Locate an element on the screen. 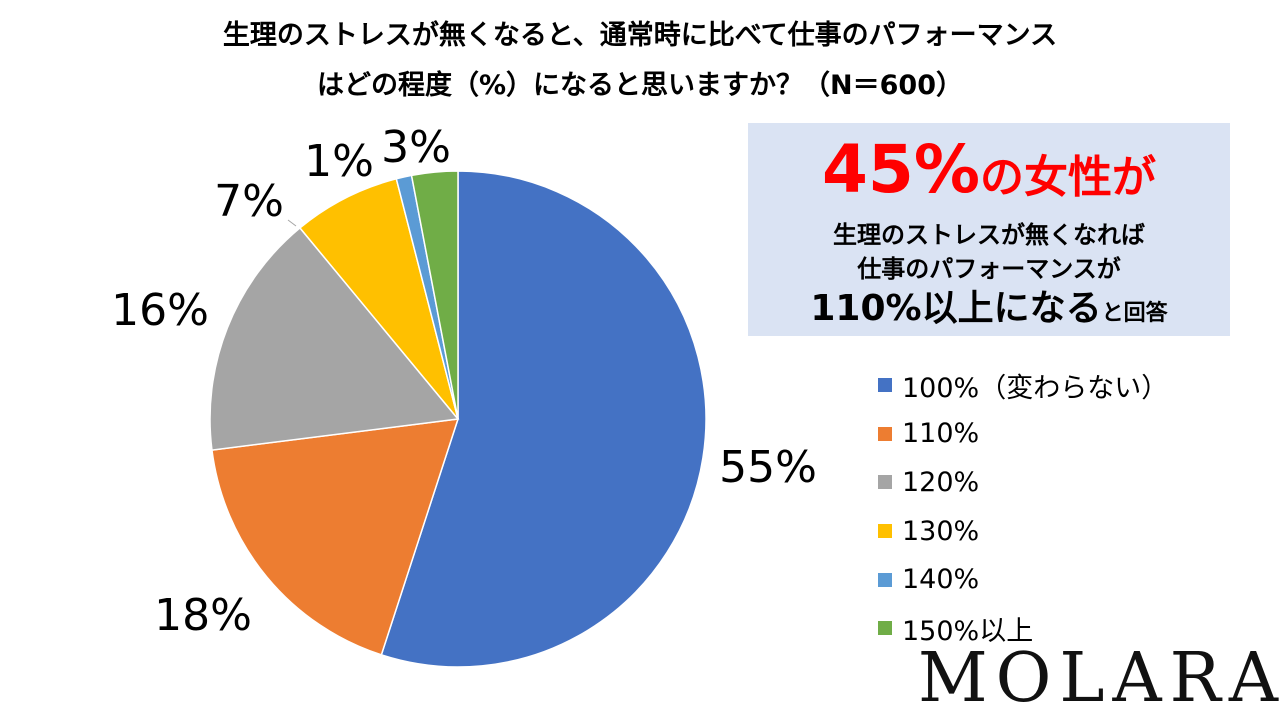 This screenshot has height=720, width=1280. callout-line2: 仕事のパフォーマンスが is located at coordinates (989, 269).